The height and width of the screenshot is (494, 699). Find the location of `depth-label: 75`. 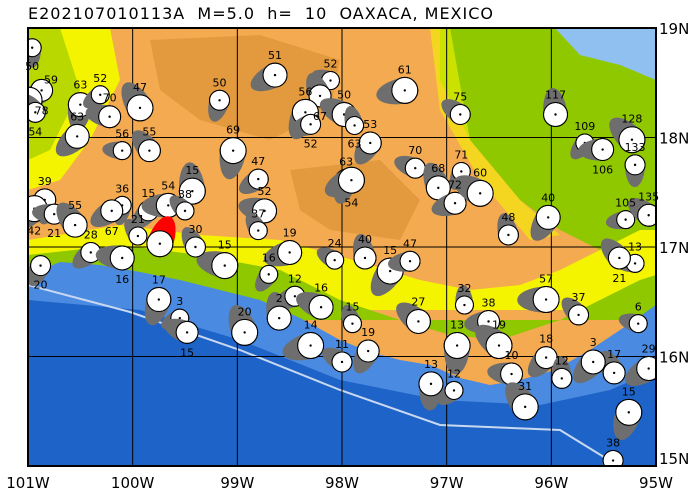

depth-label: 75 is located at coordinates (460, 97).